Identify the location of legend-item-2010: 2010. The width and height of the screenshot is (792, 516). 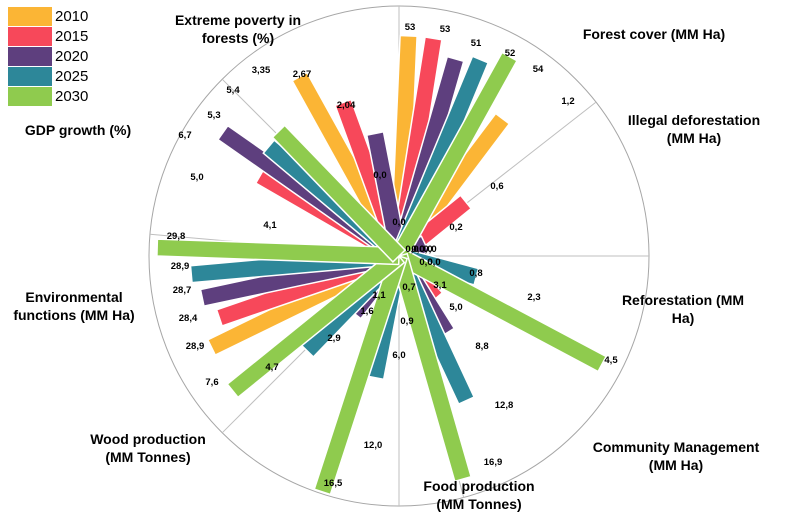
(48, 16).